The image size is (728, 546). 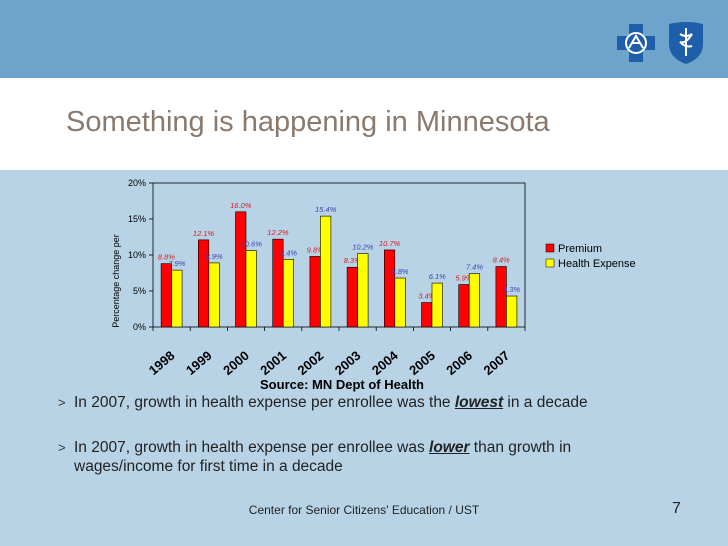 I want to click on premium-data-label: 12.1%, so click(x=204, y=233).